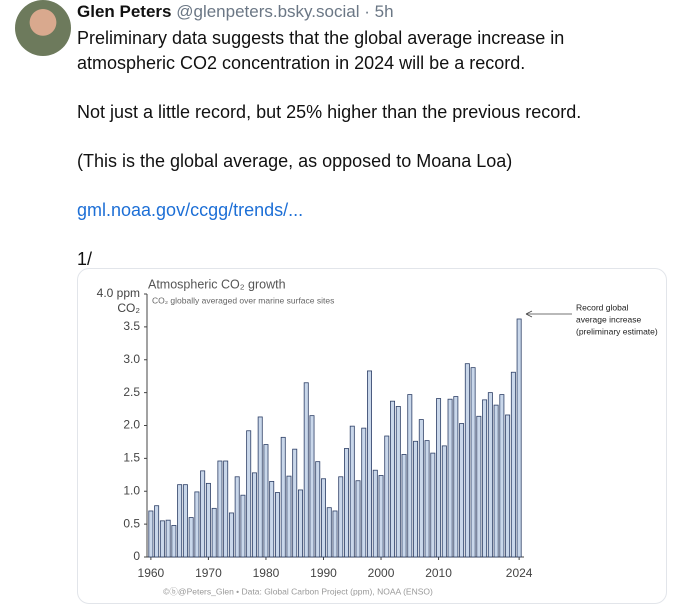  What do you see at coordinates (131, 490) in the screenshot?
I see `y-tick-label: 1.0` at bounding box center [131, 490].